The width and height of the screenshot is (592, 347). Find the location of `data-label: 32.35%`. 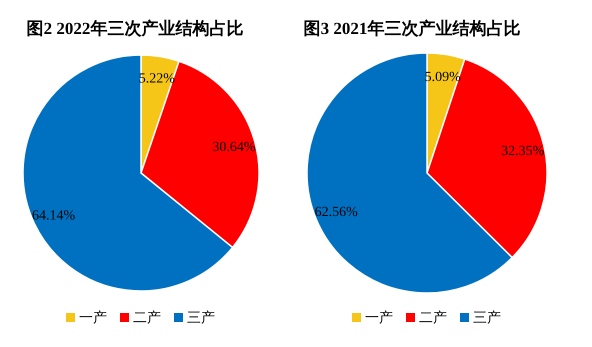

data-label: 32.35% is located at coordinates (523, 152).